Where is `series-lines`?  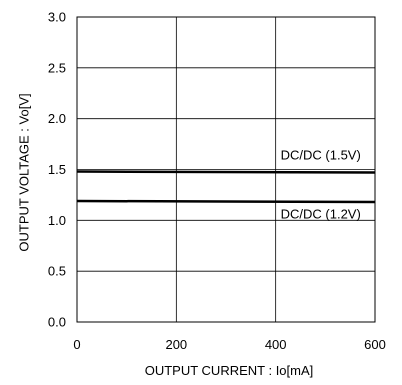 series-lines is located at coordinates (226, 187).